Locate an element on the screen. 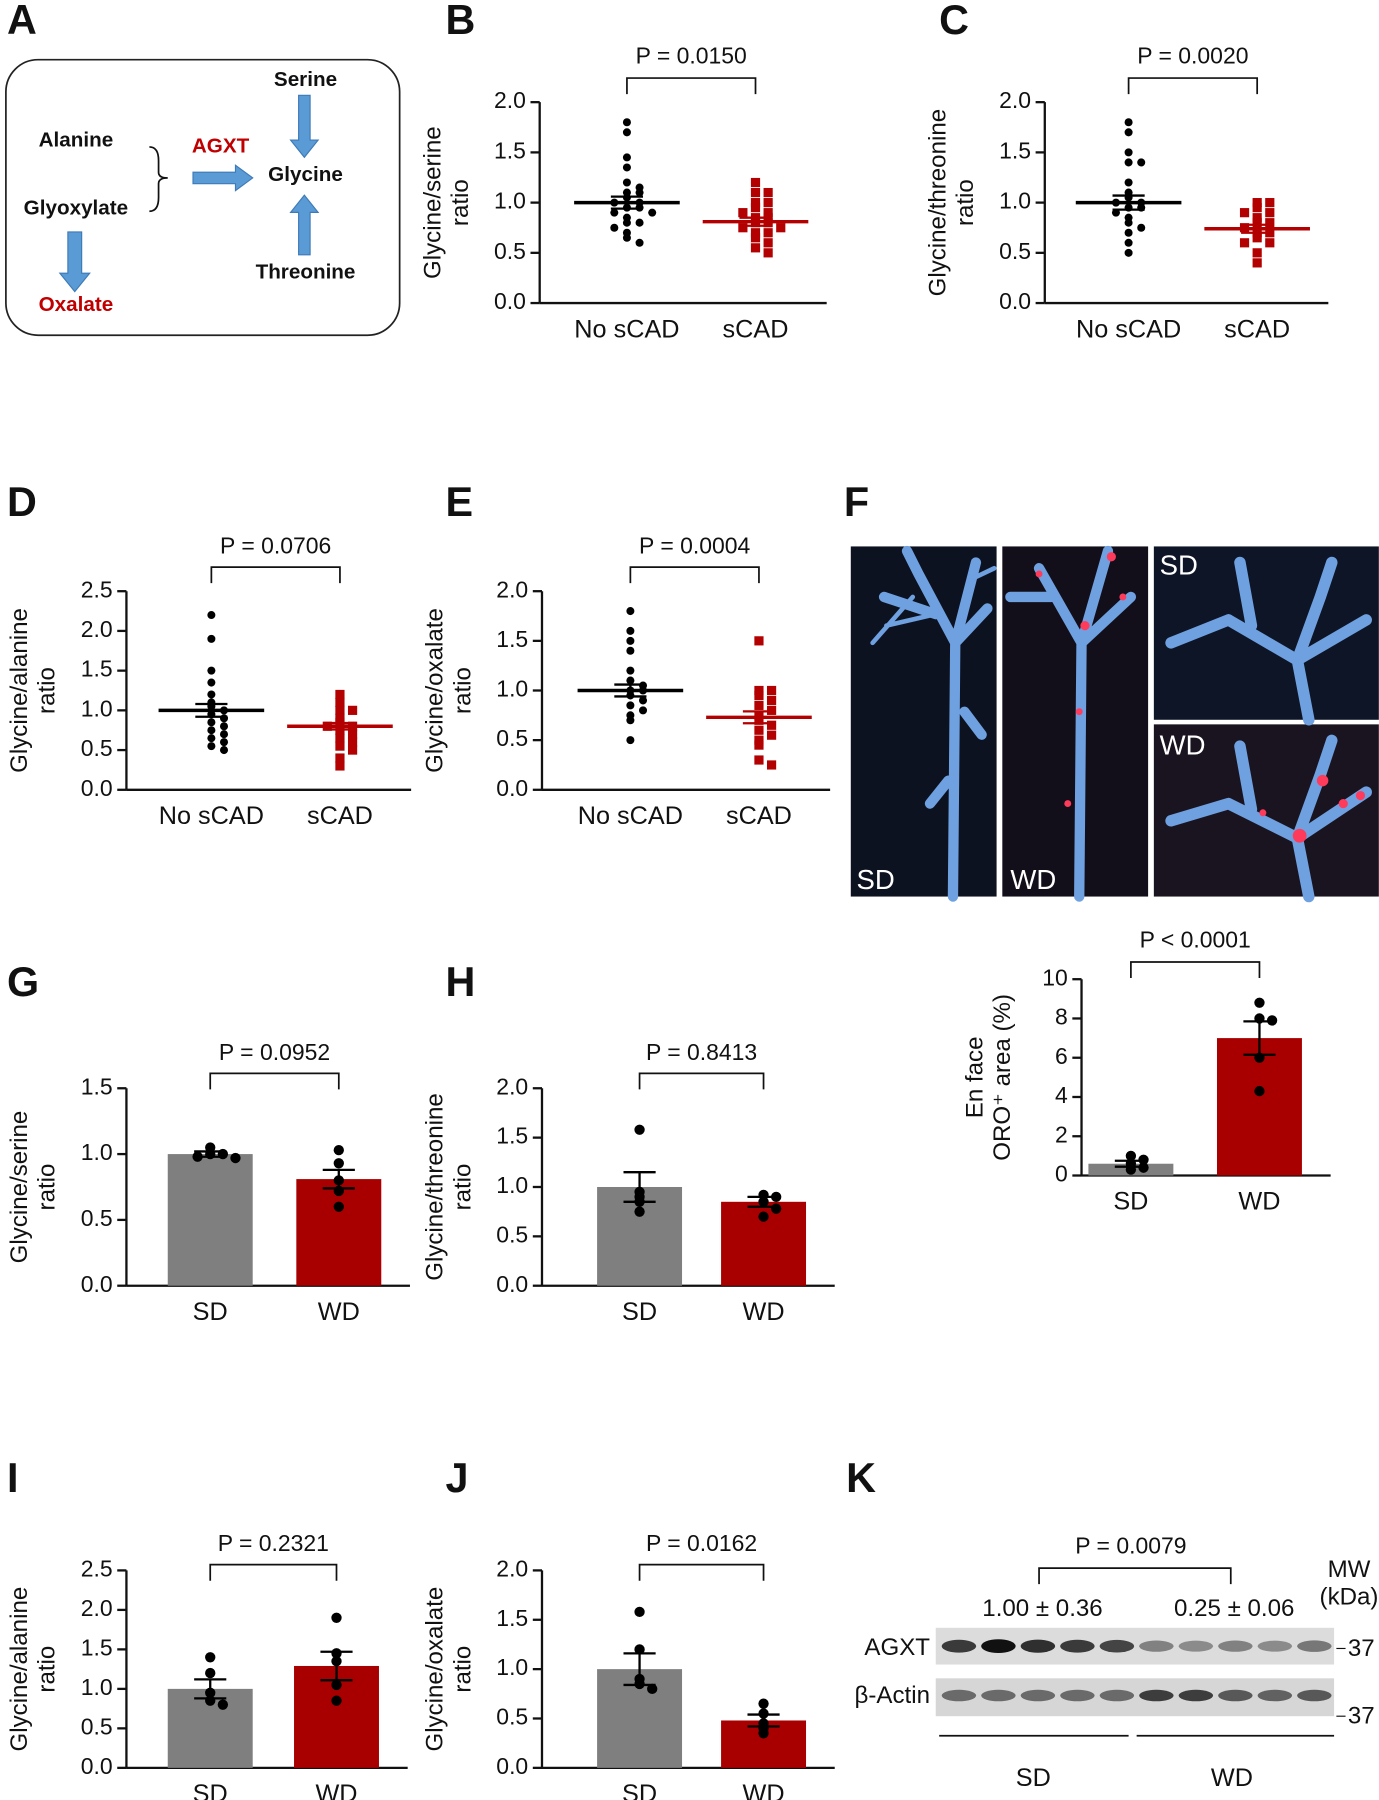  quantity: 1.00 ± 0.36 is located at coordinates (1042, 1608).